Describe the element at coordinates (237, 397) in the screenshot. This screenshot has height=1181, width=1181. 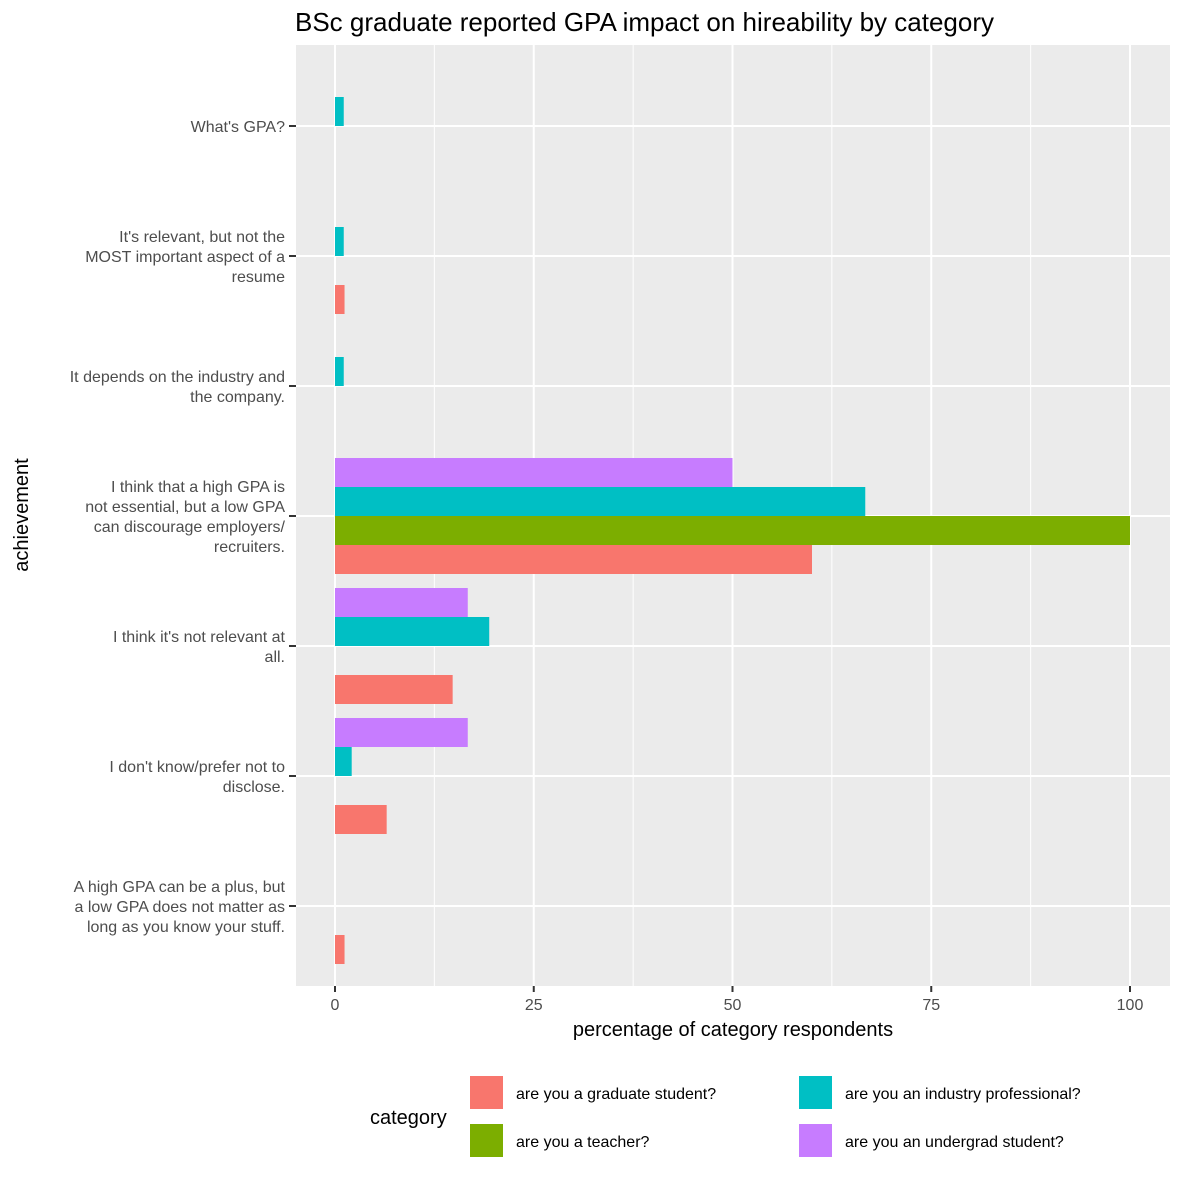
I see `y-tick-label: the company.` at that location.